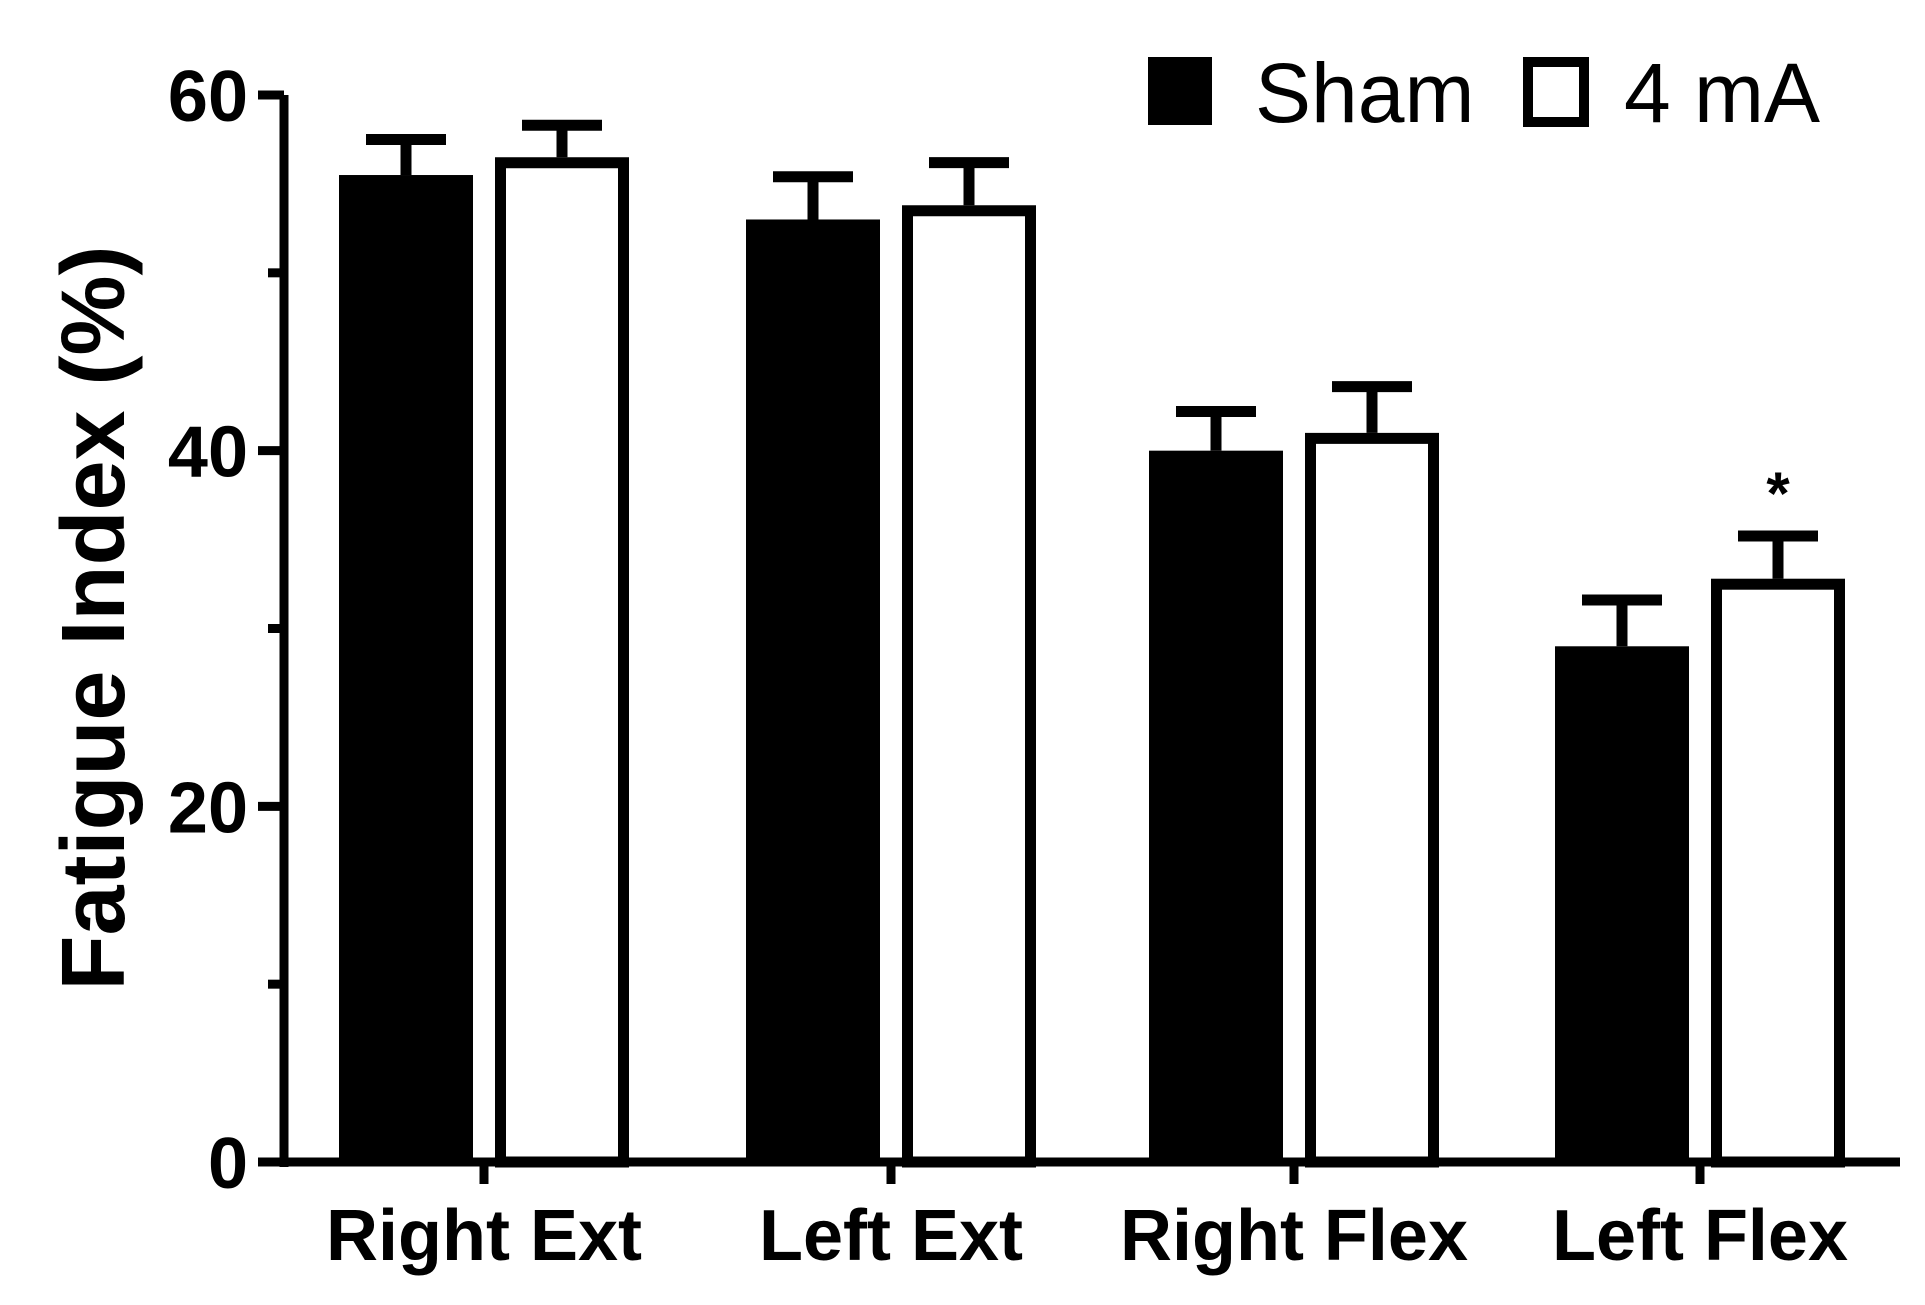 Image resolution: width=1925 pixels, height=1305 pixels. I want to click on legend-label-sham: Sham, so click(1364, 93).